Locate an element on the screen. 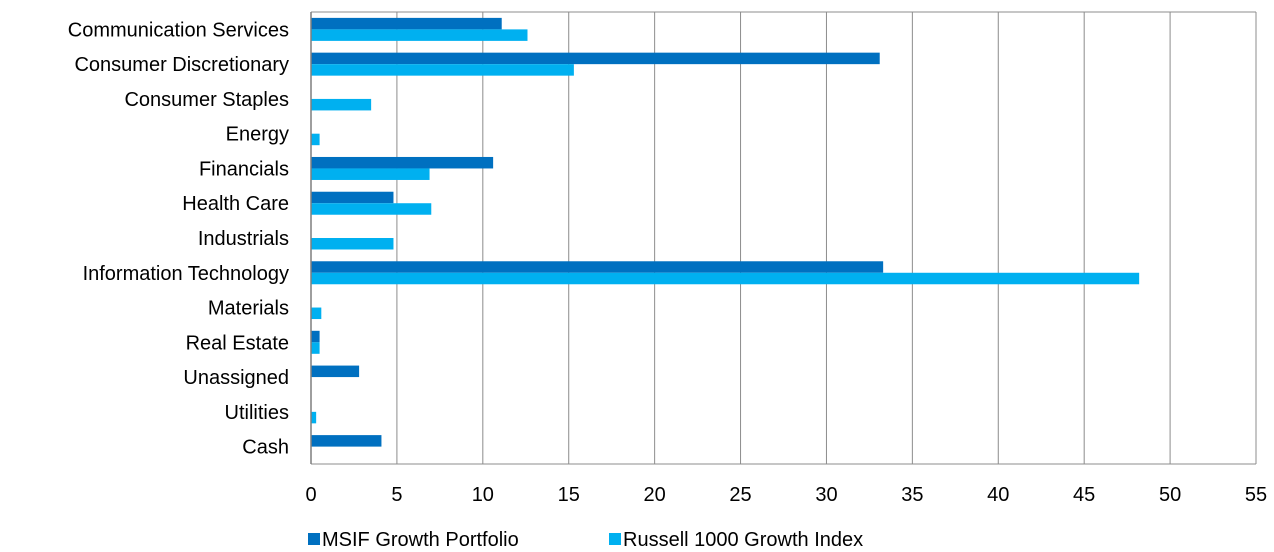 Image resolution: width=1274 pixels, height=552 pixels. x-tick-label: 55 is located at coordinates (1256, 495).